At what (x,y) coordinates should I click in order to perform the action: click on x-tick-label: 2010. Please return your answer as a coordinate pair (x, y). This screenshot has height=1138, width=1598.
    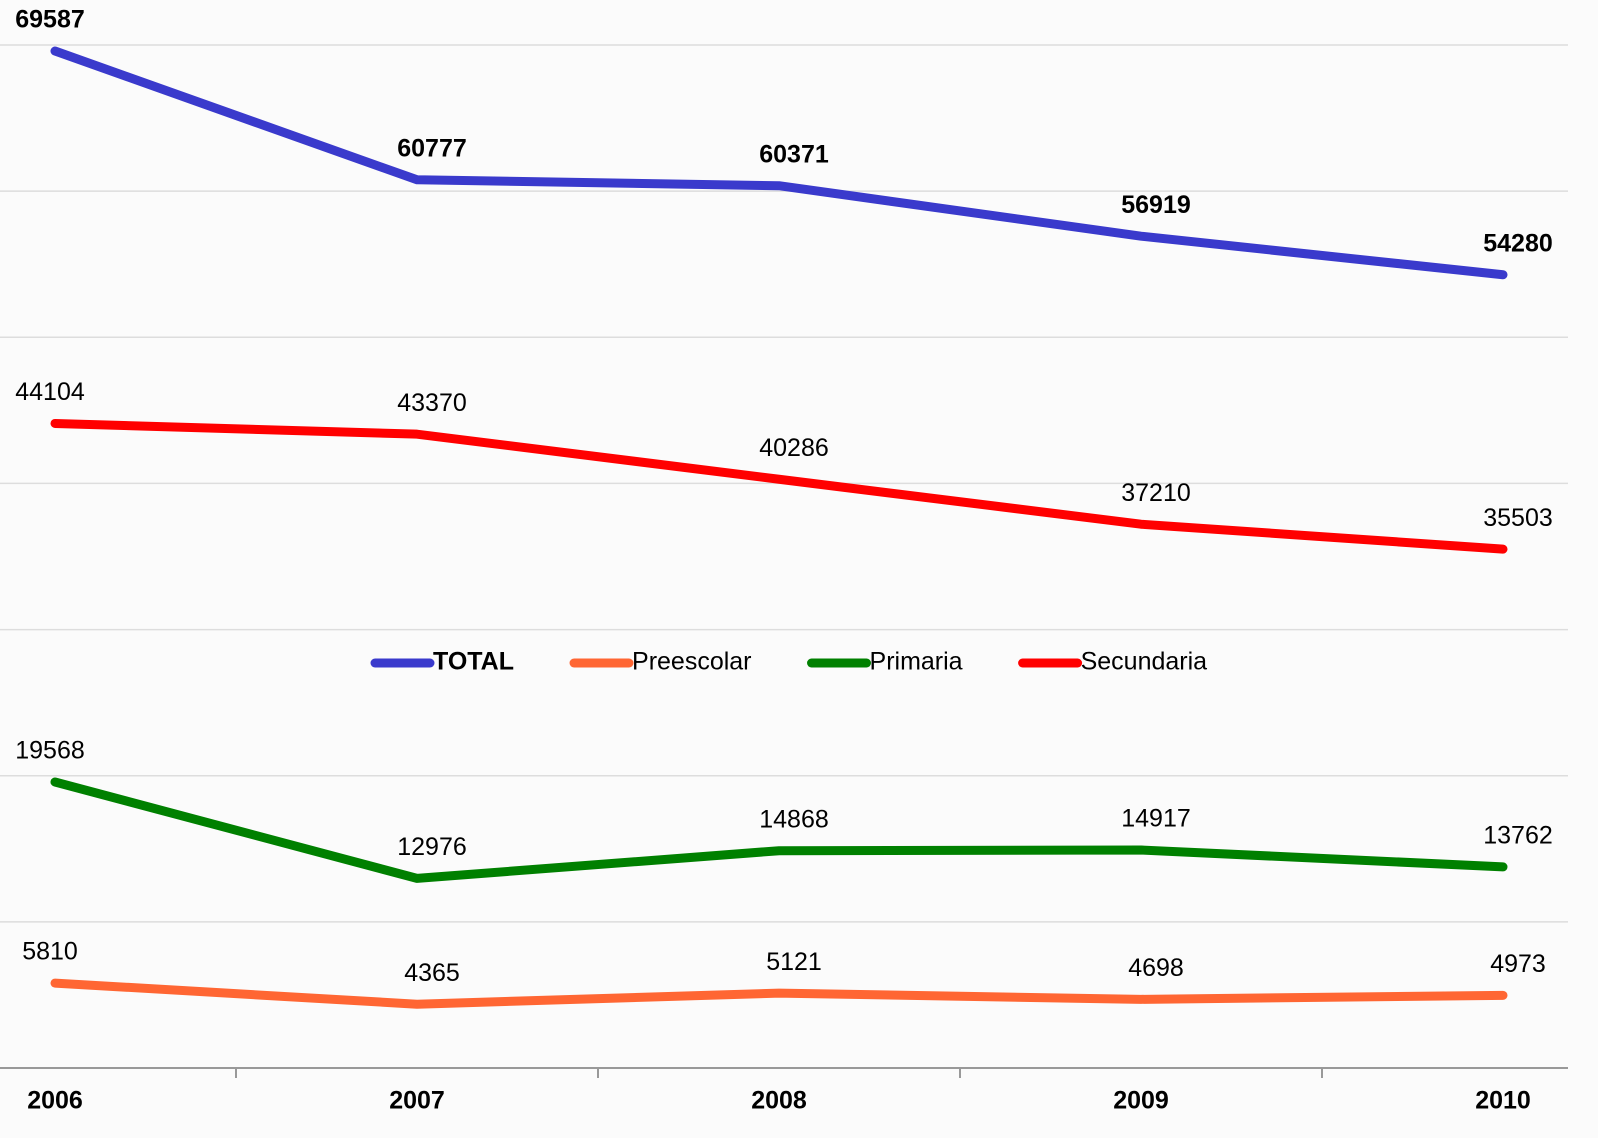
    Looking at the image, I should click on (1503, 1101).